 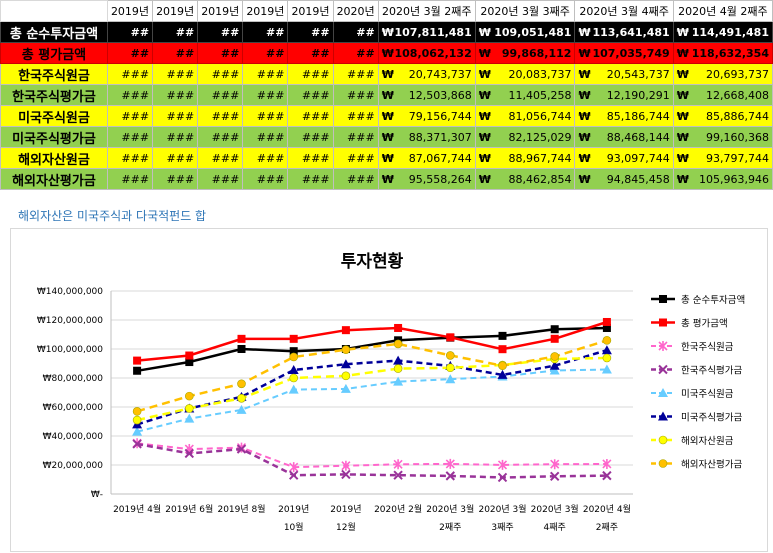 What do you see at coordinates (624, 179) in the screenshot?
I see `value-cell: ₩94,845,458` at bounding box center [624, 179].